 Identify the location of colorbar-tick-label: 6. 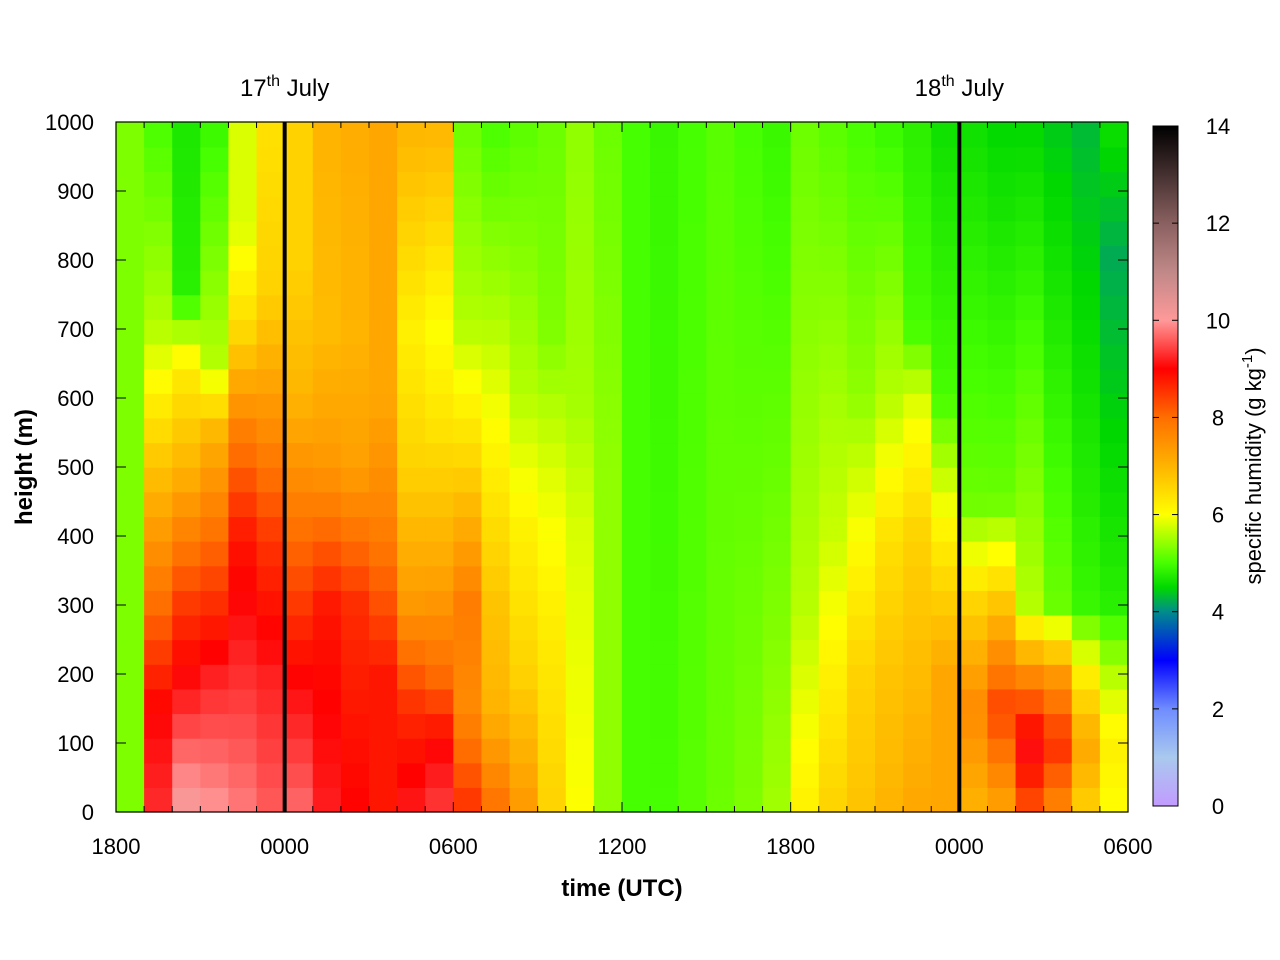
(1218, 515).